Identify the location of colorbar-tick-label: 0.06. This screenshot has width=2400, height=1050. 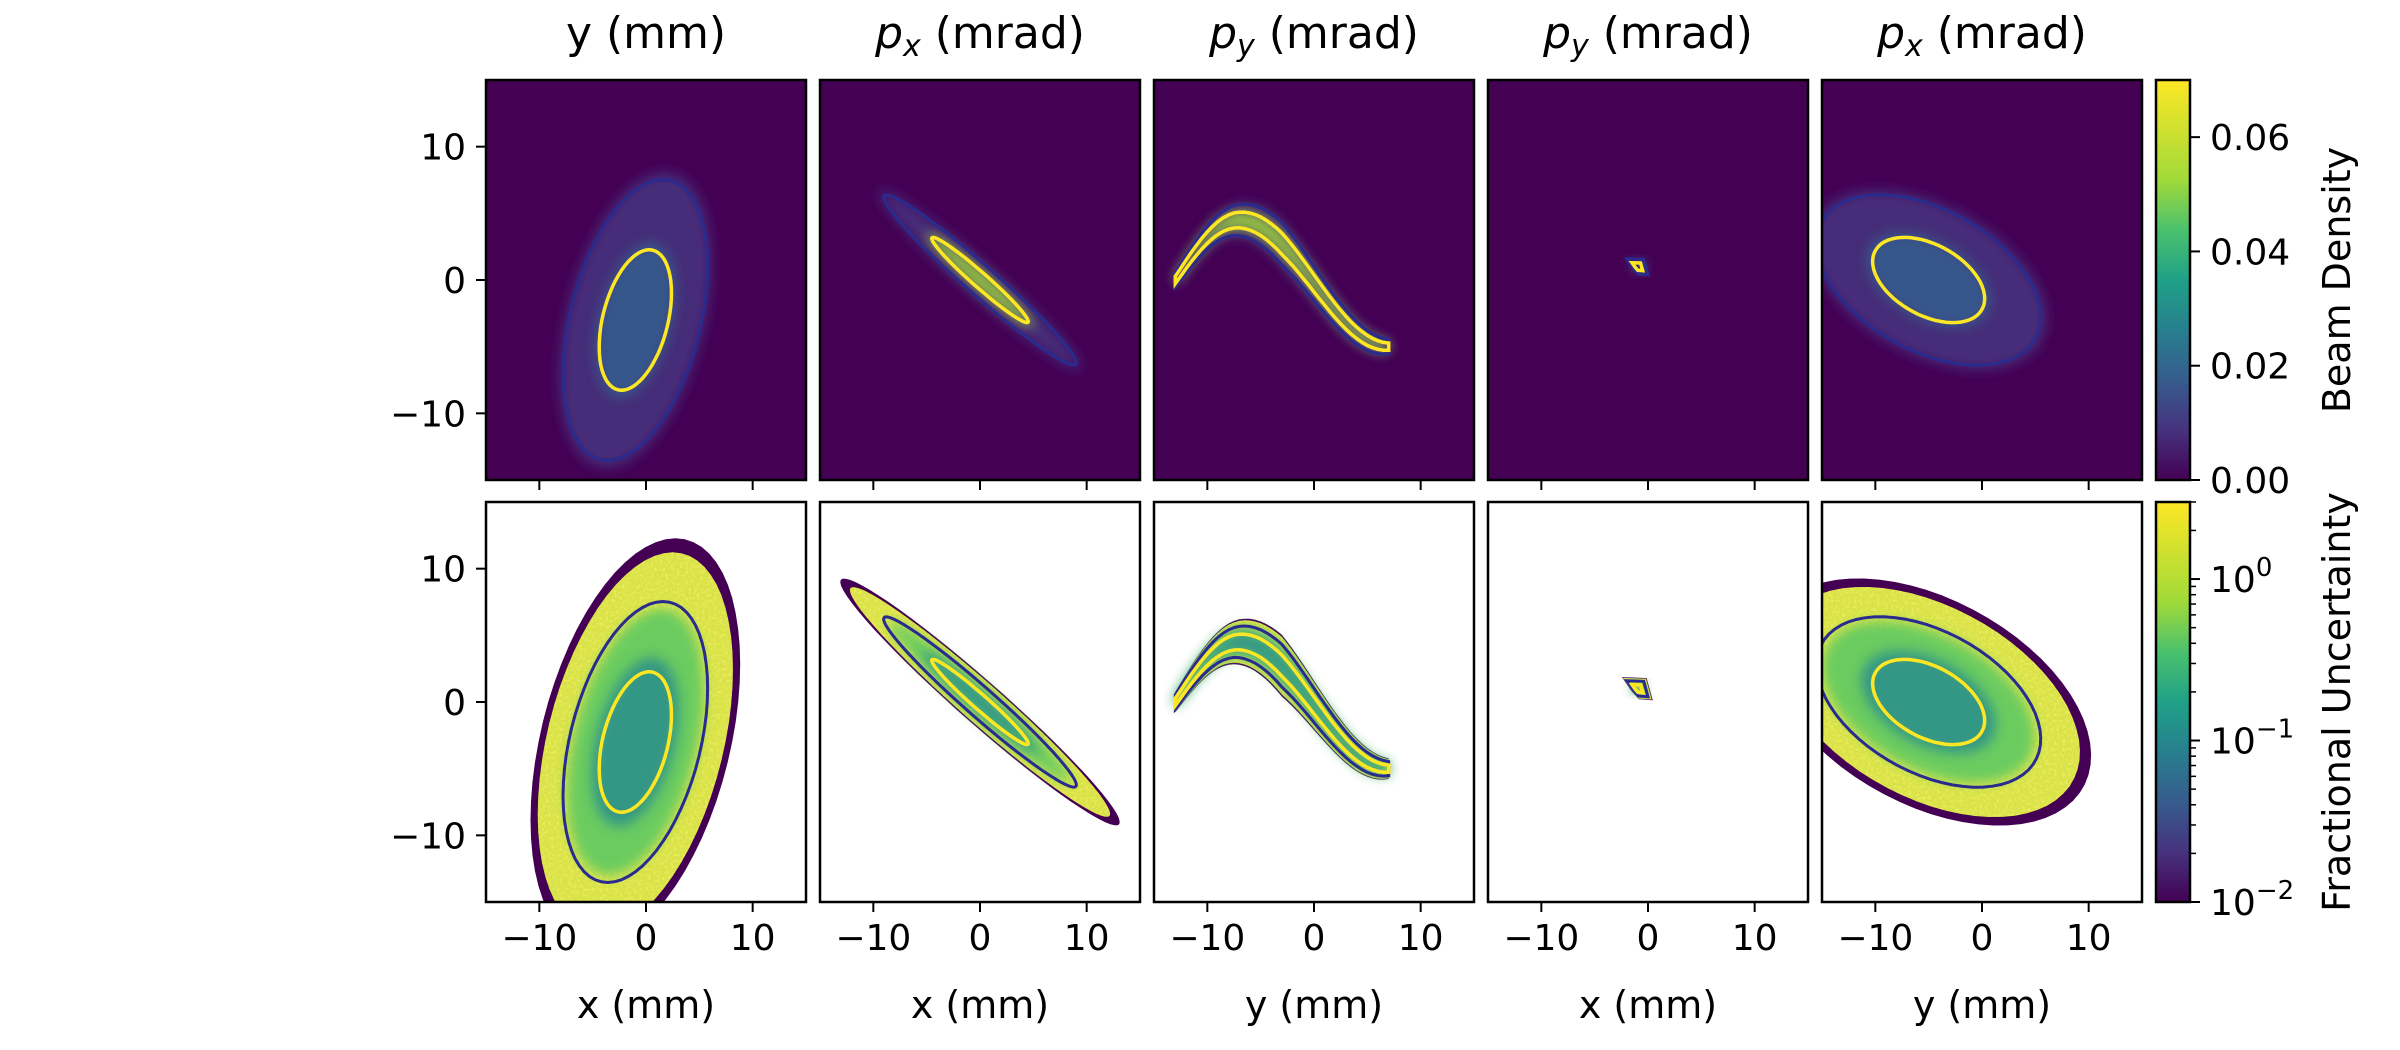
(2250, 138).